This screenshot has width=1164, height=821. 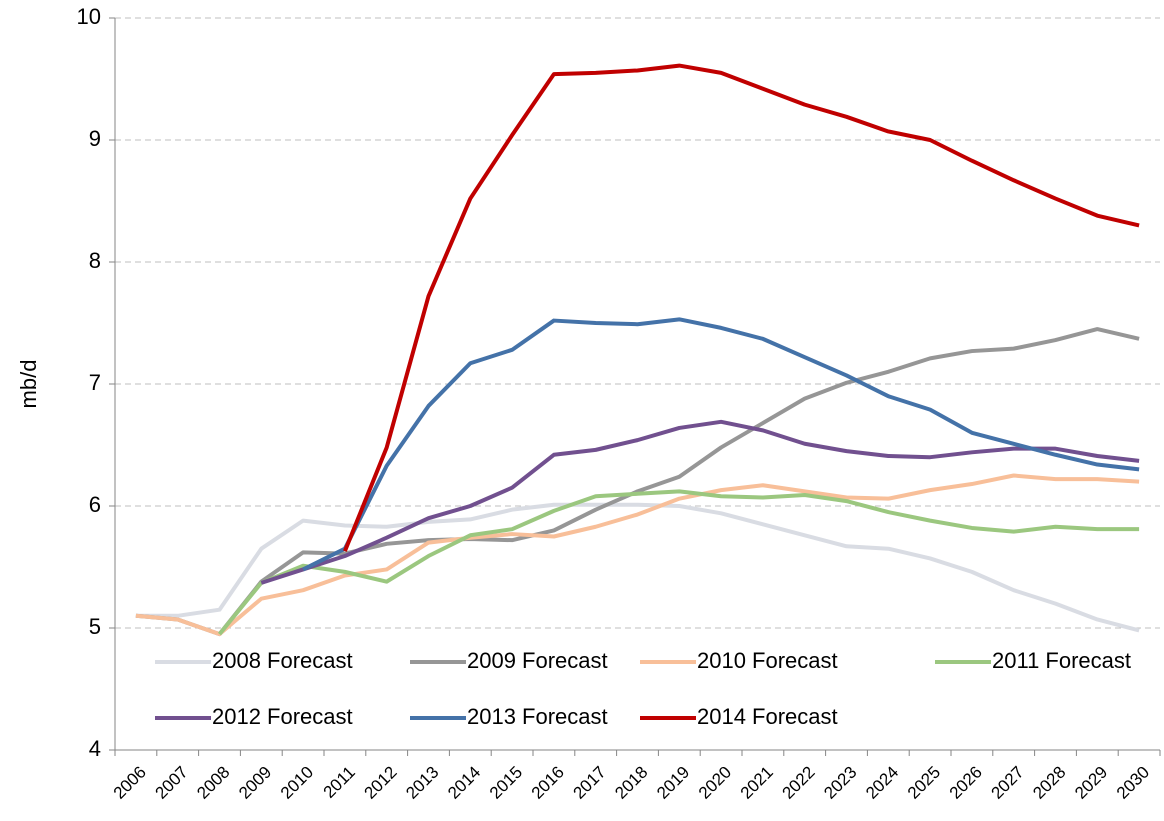 What do you see at coordinates (339, 782) in the screenshot?
I see `x-tick-label: 2011` at bounding box center [339, 782].